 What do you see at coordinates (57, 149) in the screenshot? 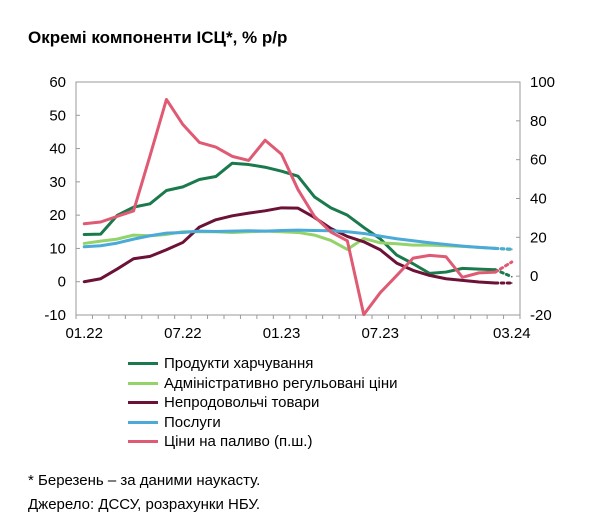
I see `y-left-tick-label: 40` at bounding box center [57, 149].